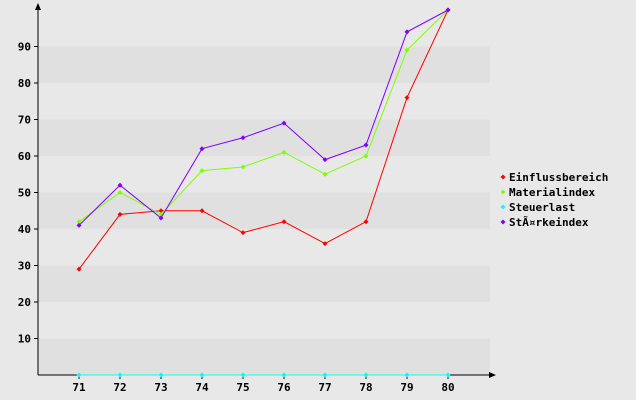 The width and height of the screenshot is (636, 400). What do you see at coordinates (24, 47) in the screenshot?
I see `y-tick-label: 90` at bounding box center [24, 47].